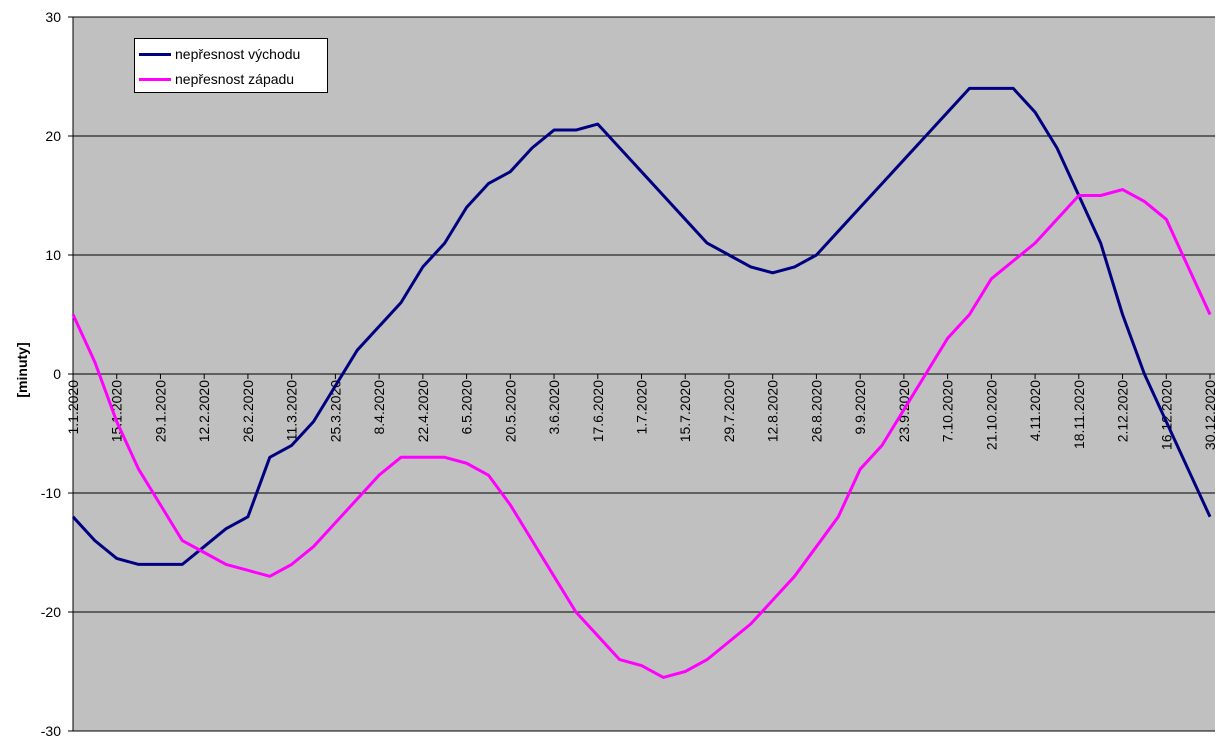 This screenshot has height=743, width=1228. Describe the element at coordinates (642, 407) in the screenshot. I see `x-tick-label: 1.7.2020` at that location.